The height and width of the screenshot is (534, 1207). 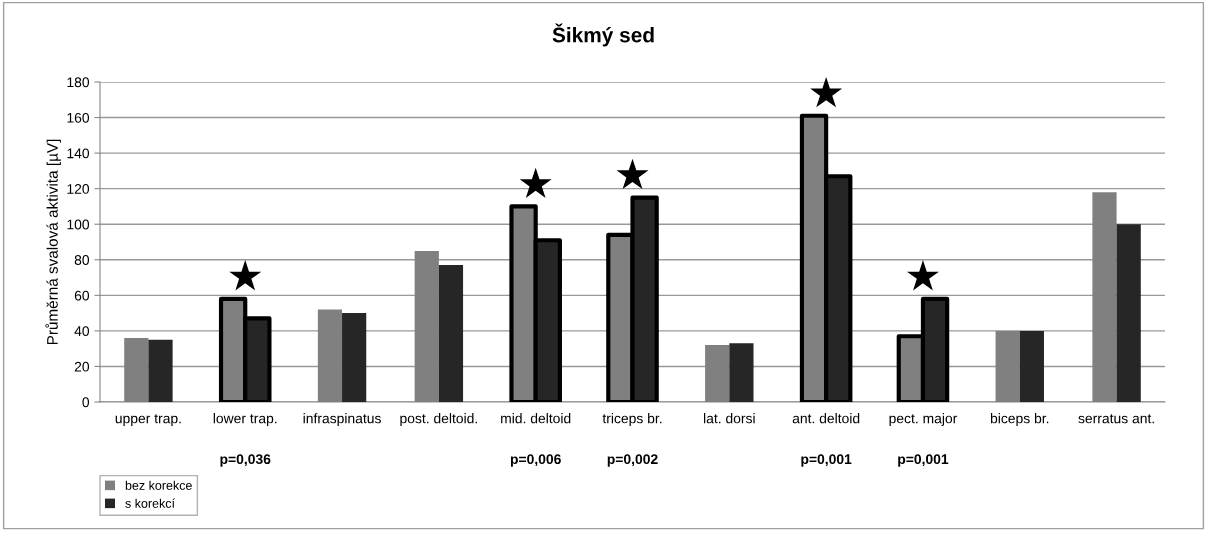 I want to click on legend-label: s korekcí, so click(x=150, y=503).